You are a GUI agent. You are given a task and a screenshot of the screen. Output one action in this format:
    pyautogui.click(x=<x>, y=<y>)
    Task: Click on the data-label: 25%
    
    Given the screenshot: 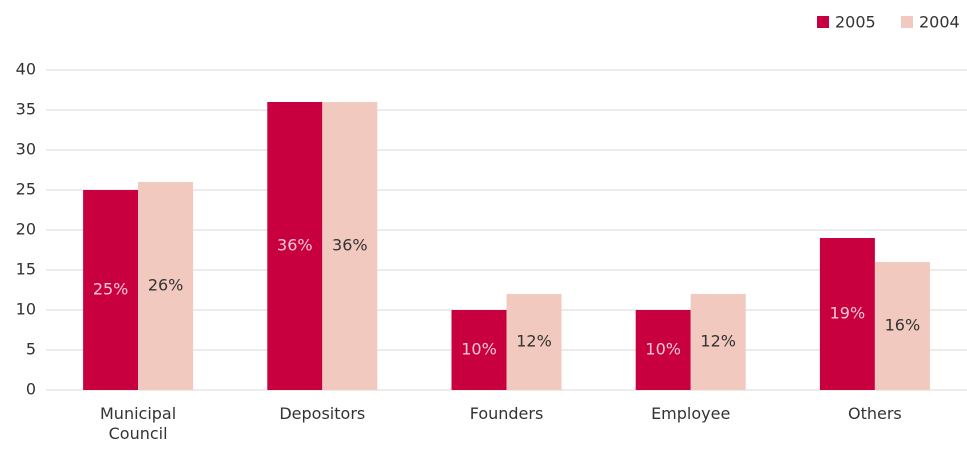 What is the action you would take?
    pyautogui.click(x=111, y=289)
    